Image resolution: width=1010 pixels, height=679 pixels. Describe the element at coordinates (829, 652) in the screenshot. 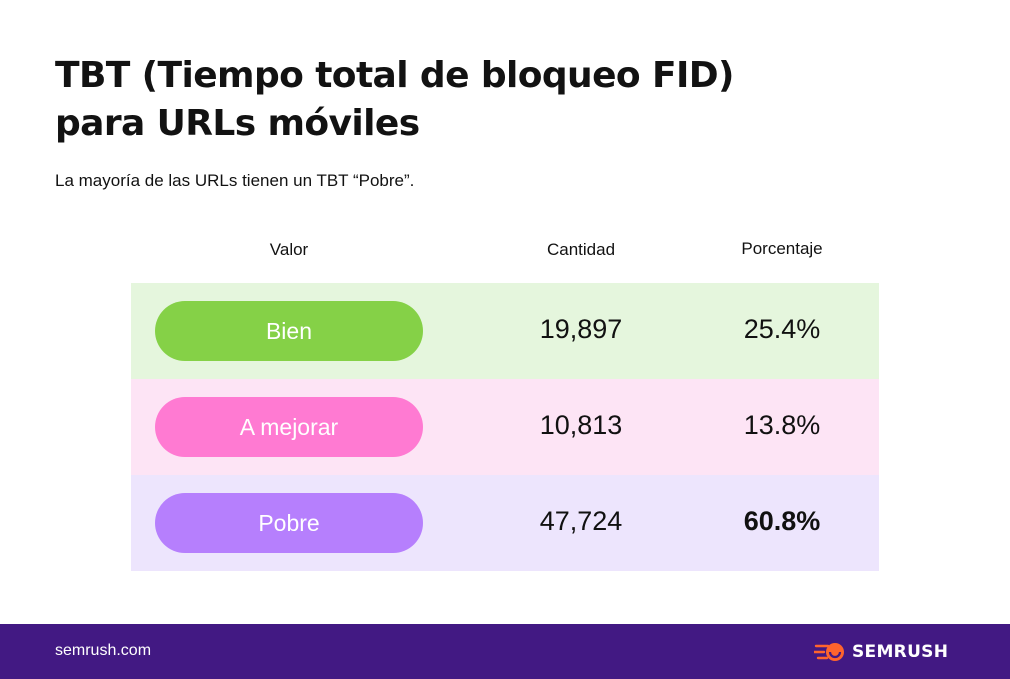

I see `semrush-fireball-icon` at that location.